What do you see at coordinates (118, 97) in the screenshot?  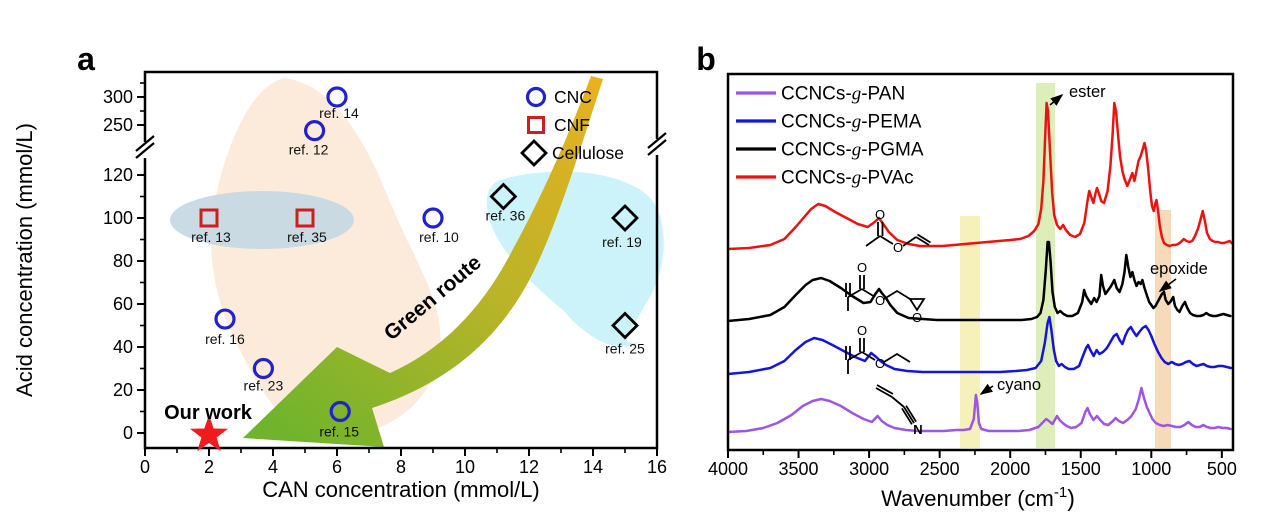 I see `y-tick-label: 300` at bounding box center [118, 97].